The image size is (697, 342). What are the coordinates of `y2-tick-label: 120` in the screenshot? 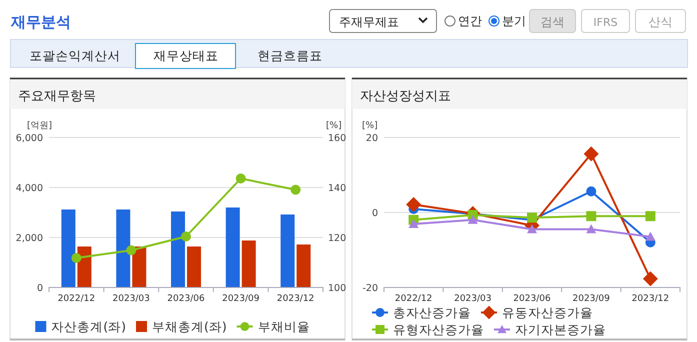 It's located at (337, 238).